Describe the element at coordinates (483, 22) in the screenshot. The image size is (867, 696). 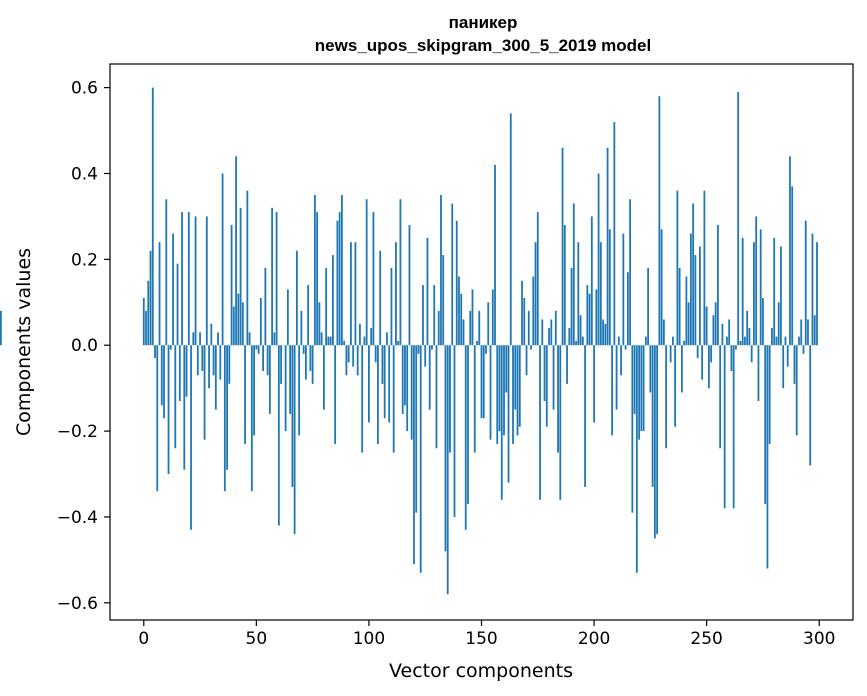
I see `chart-title: паникер` at that location.